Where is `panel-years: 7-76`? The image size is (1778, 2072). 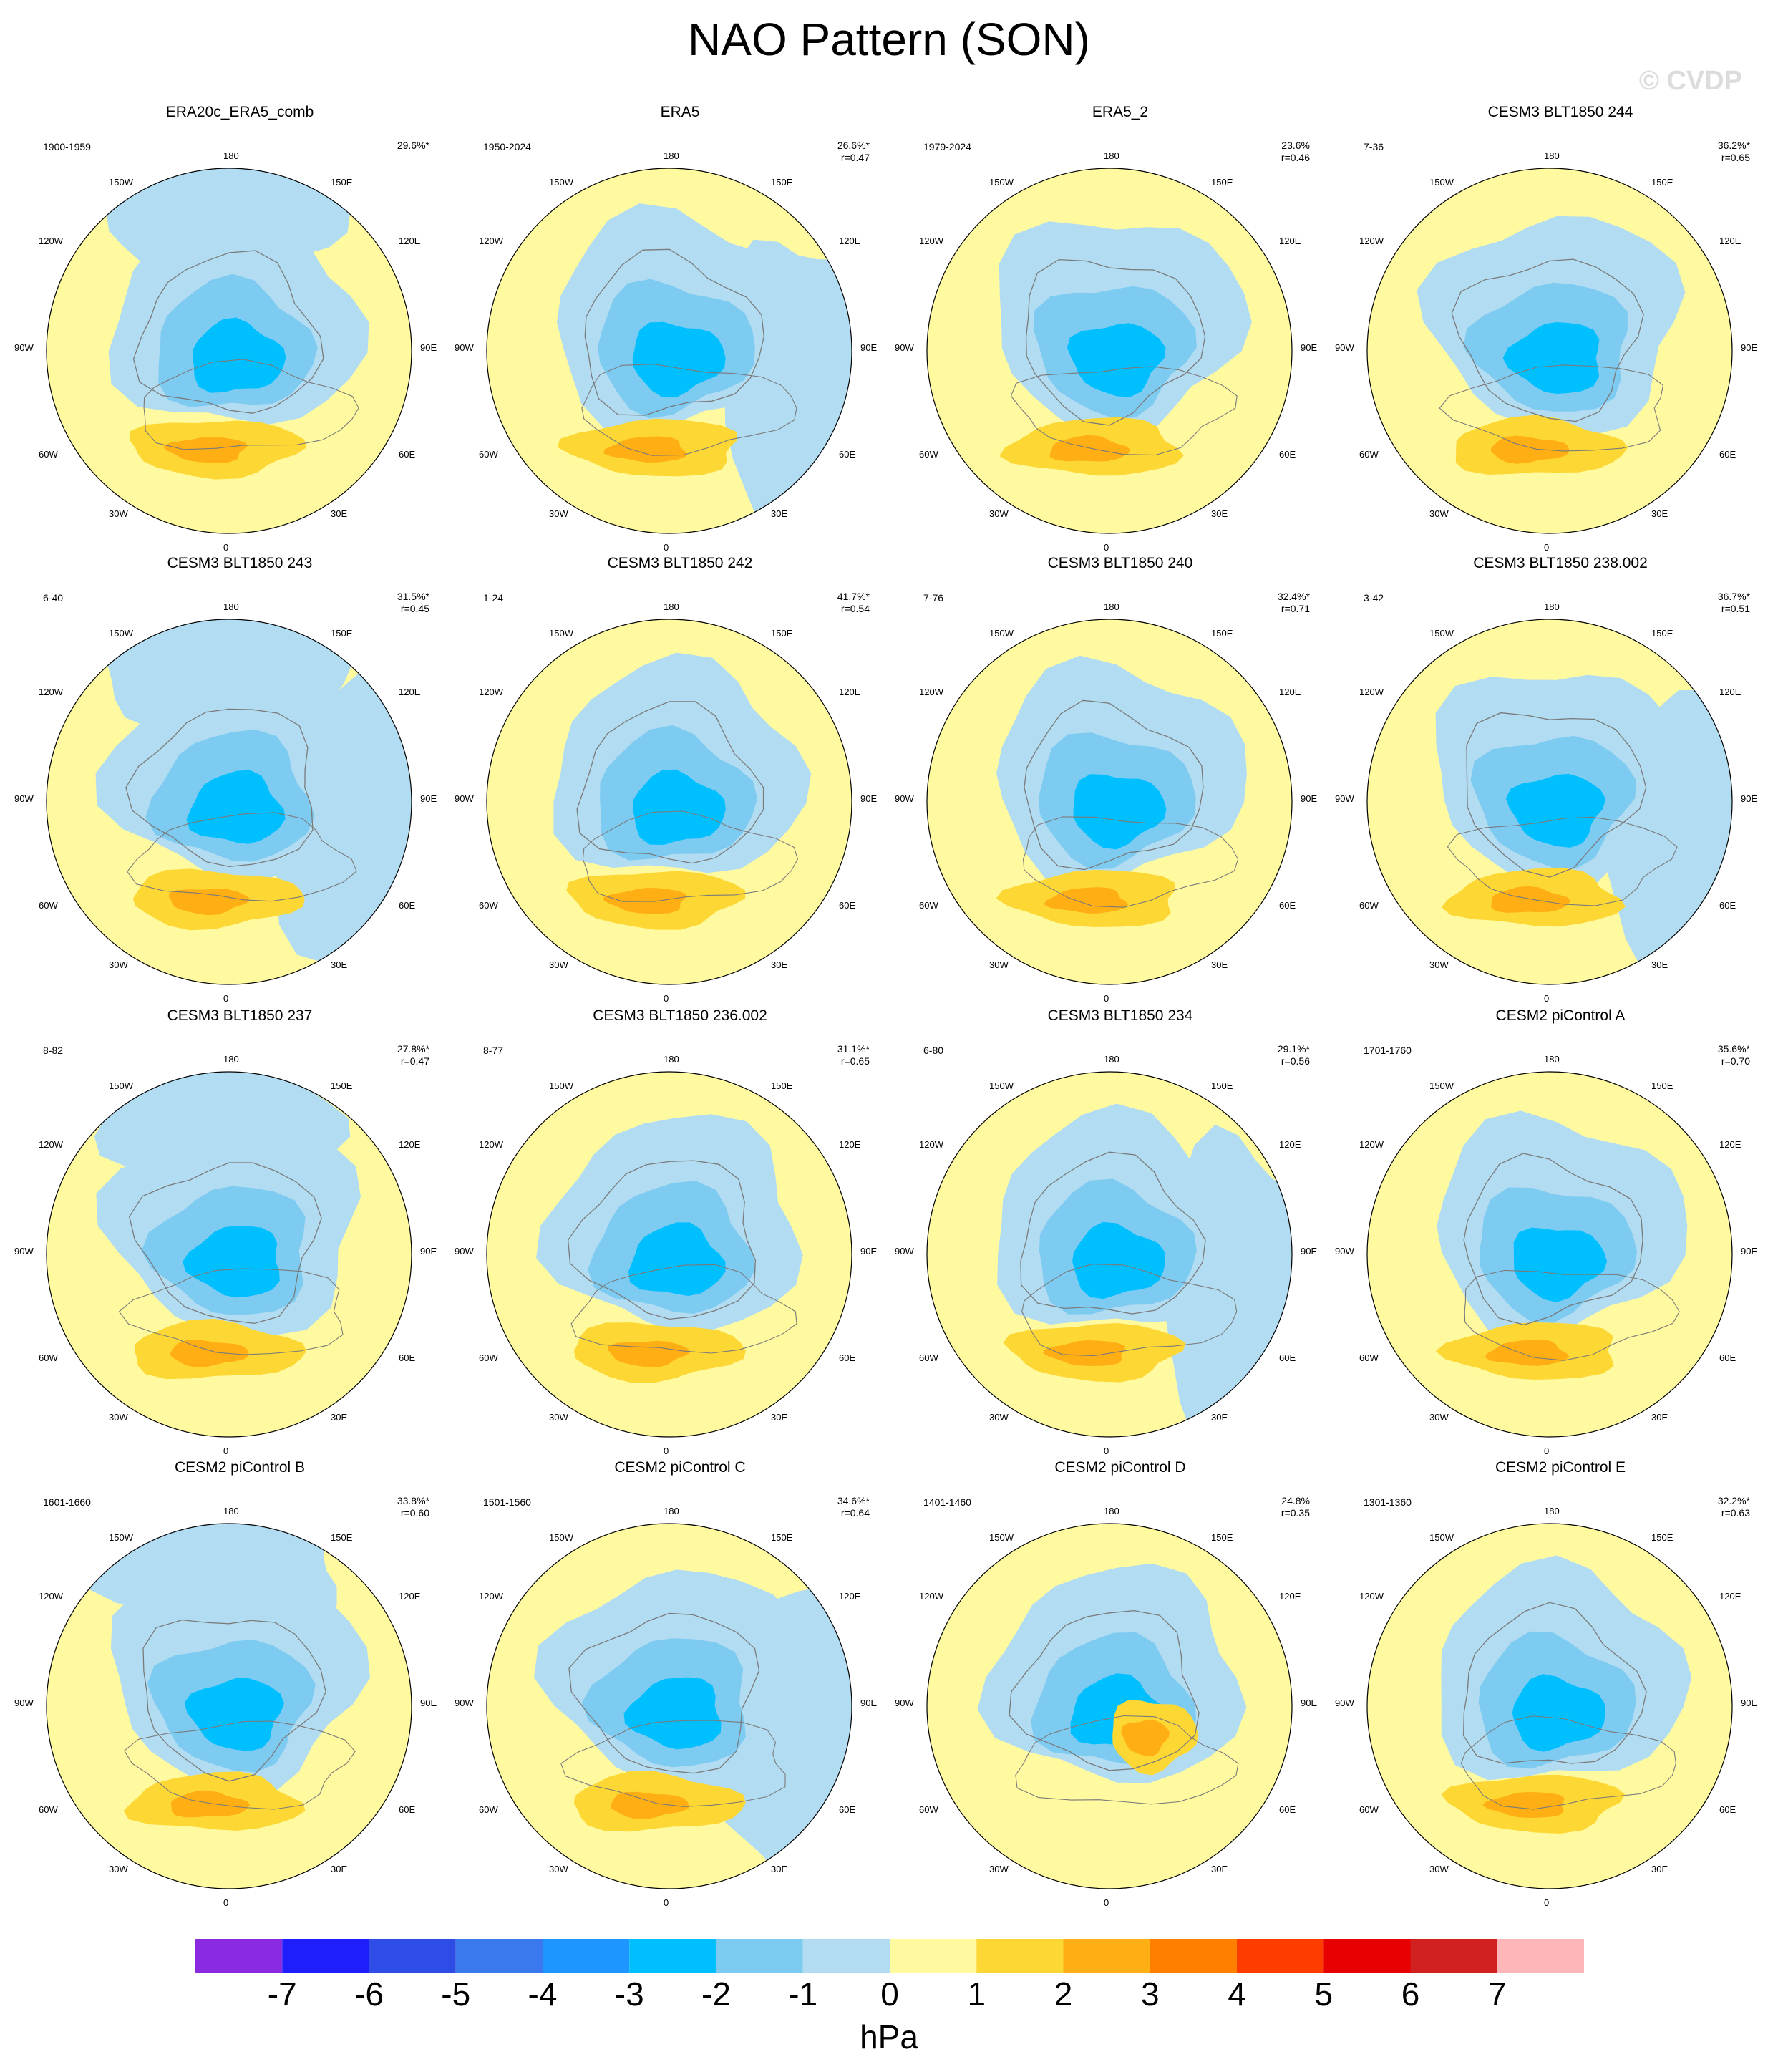
panel-years: 7-76 is located at coordinates (934, 598).